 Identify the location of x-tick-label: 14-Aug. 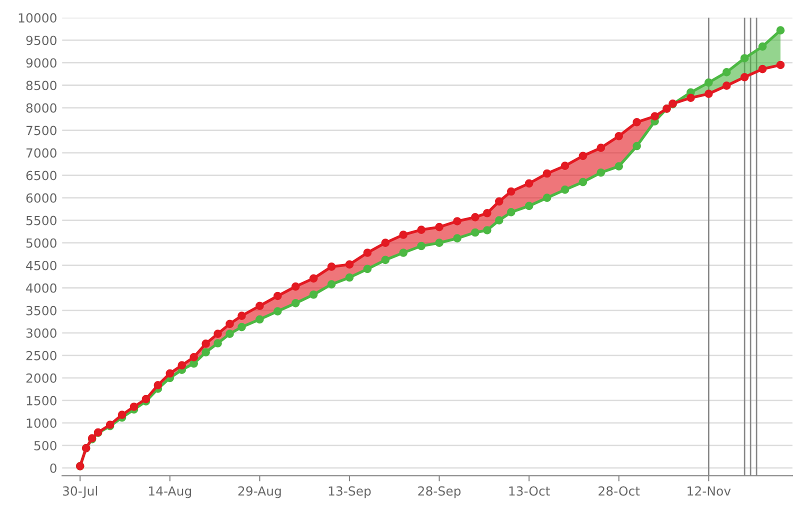
(170, 492).